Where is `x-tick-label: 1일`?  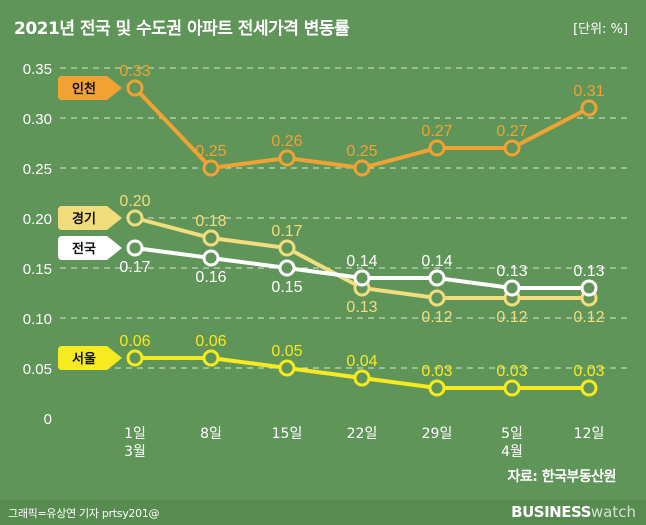
x-tick-label: 1일 is located at coordinates (135, 434).